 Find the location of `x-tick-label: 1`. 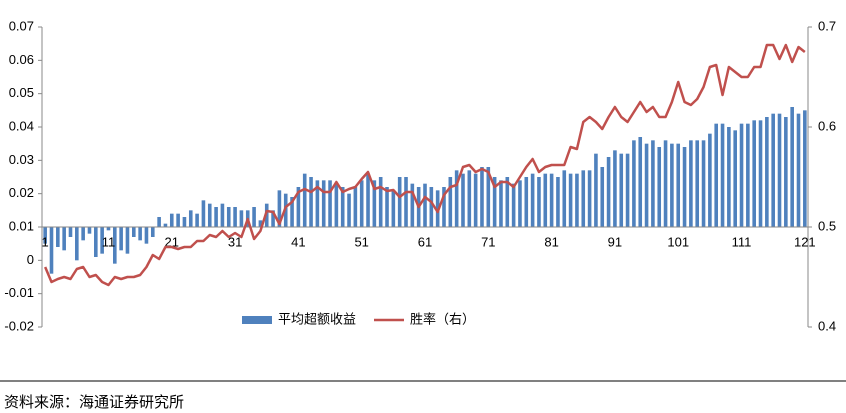

x-tick-label: 1 is located at coordinates (45, 241).